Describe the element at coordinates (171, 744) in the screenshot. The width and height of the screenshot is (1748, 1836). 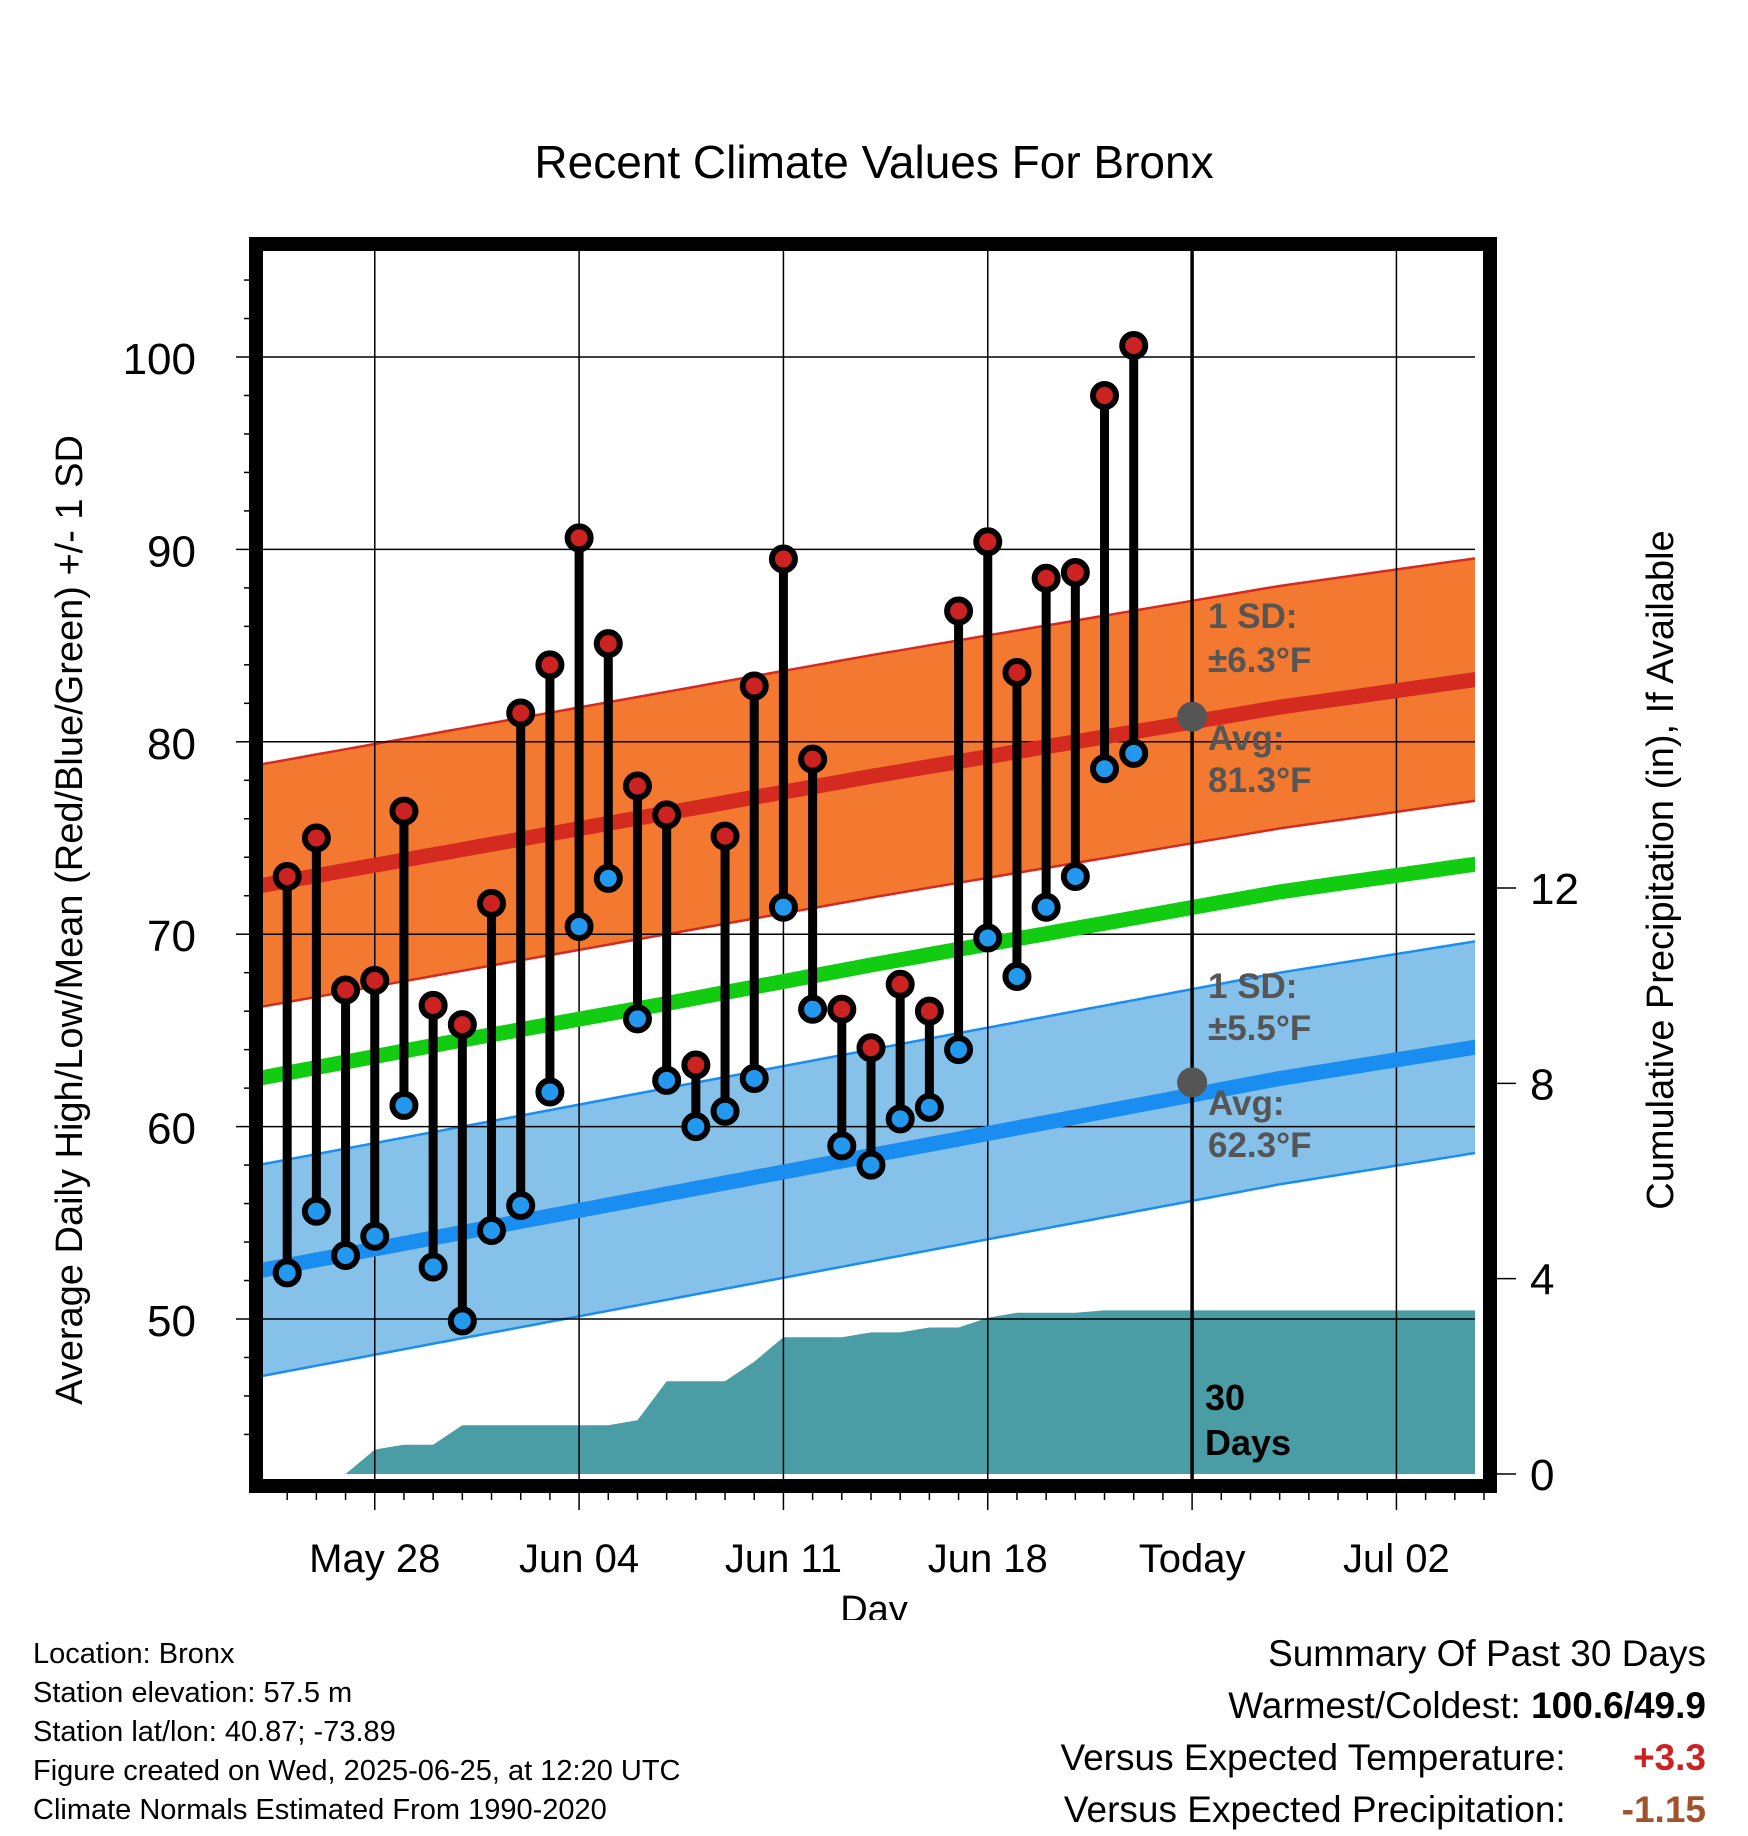
I see `y-tick-label: 80` at that location.